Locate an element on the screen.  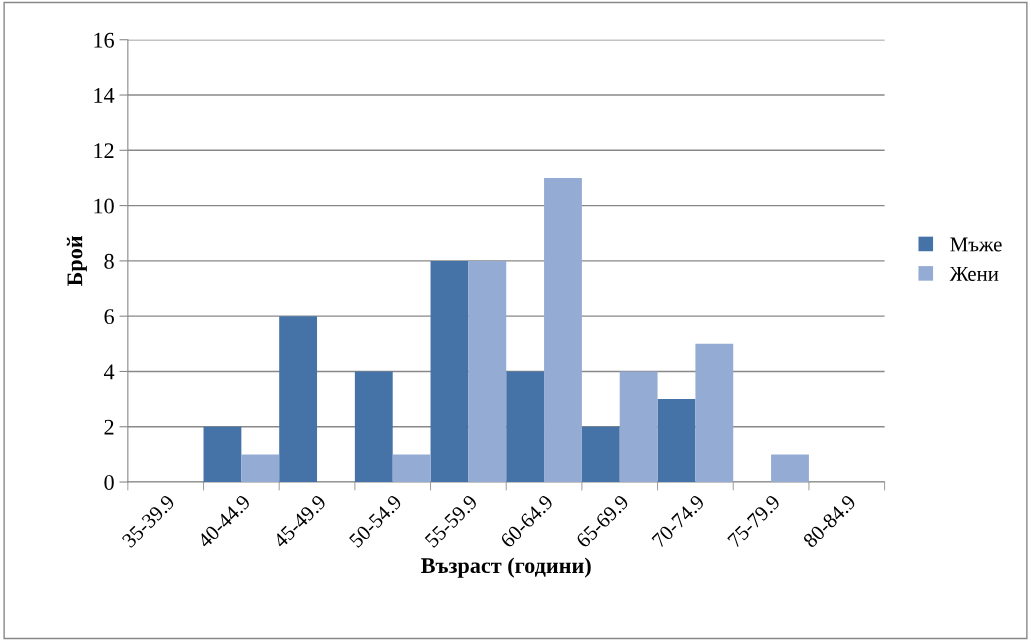
y-tick-label: 0 is located at coordinates (109, 482).